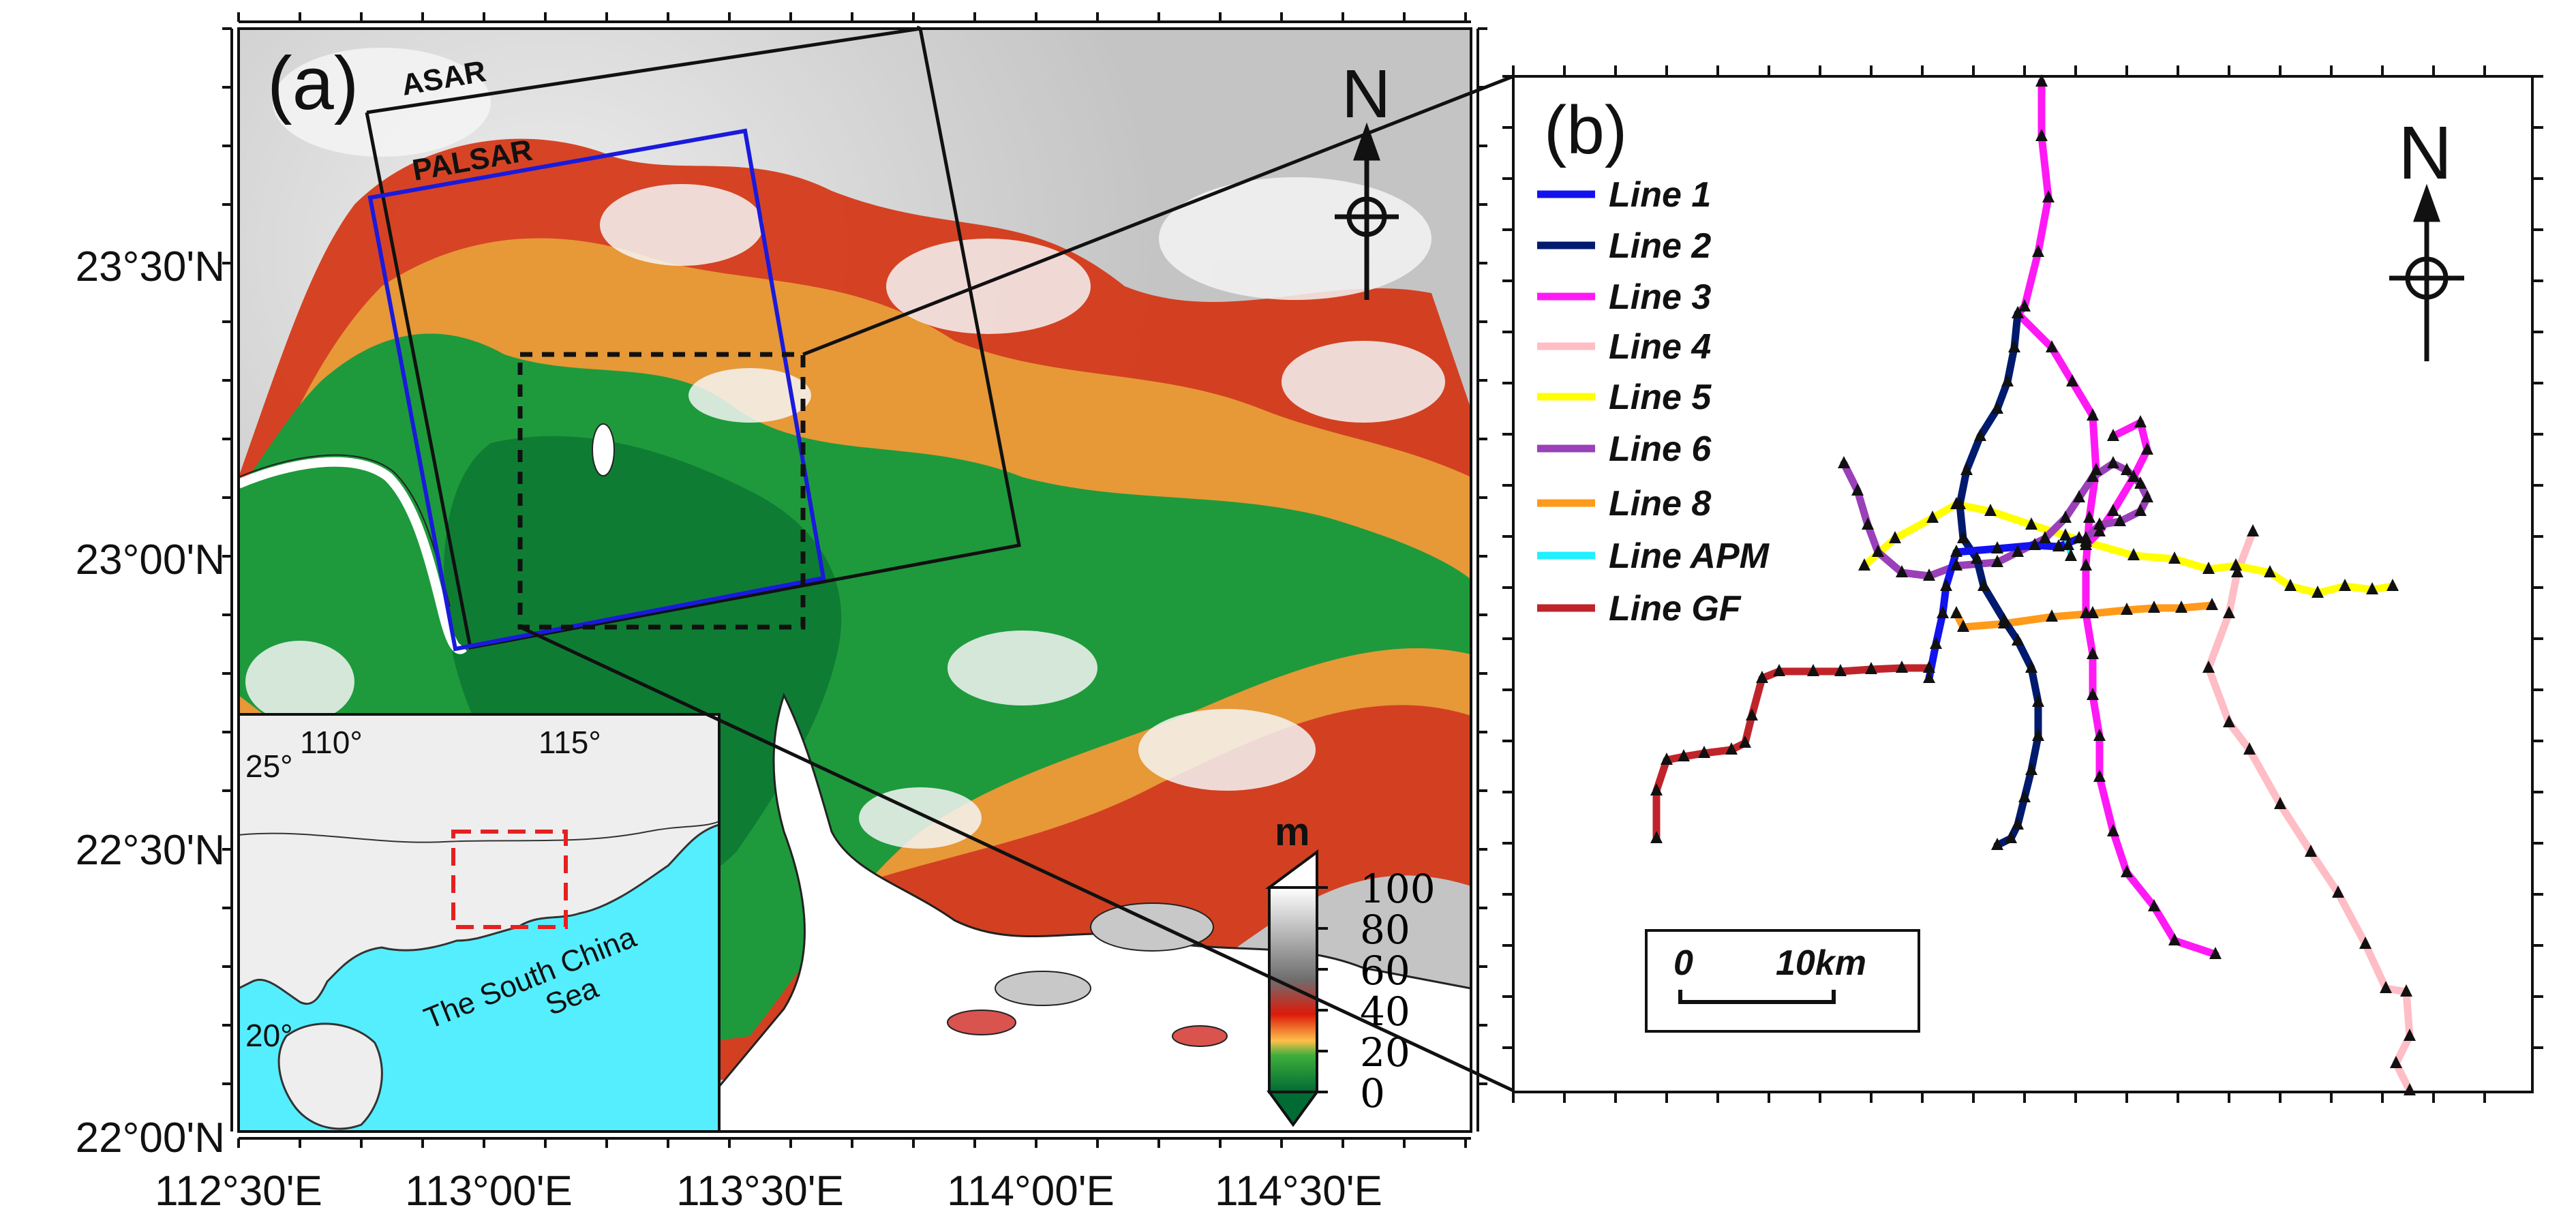  Describe the element at coordinates (1660, 347) in the screenshot. I see `legend-label-line-4: Line 4` at that location.